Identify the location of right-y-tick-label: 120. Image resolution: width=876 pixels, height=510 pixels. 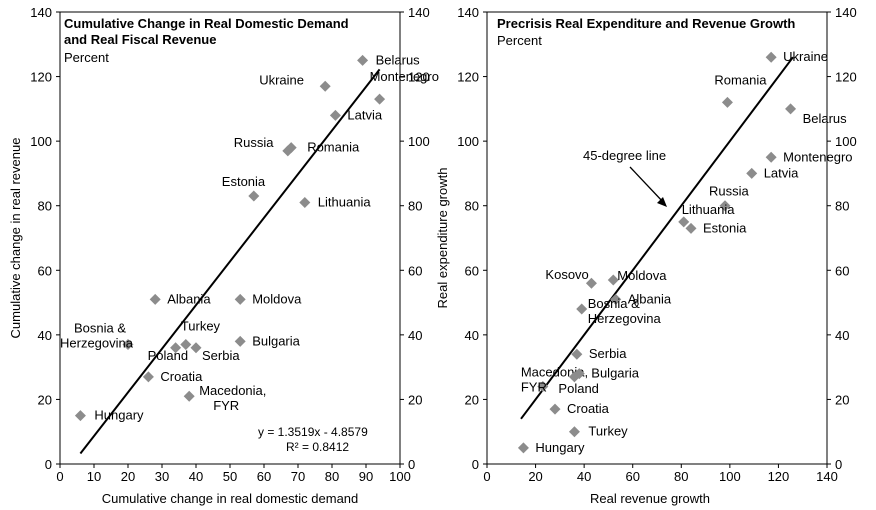
(468, 77).